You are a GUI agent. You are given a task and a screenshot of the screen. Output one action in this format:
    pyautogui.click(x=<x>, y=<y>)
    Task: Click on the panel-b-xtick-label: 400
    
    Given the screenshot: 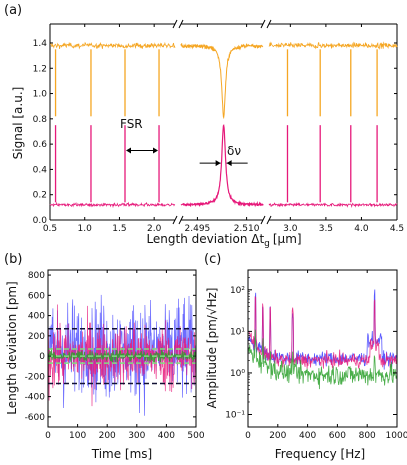 What is the action you would take?
    pyautogui.click(x=166, y=436)
    